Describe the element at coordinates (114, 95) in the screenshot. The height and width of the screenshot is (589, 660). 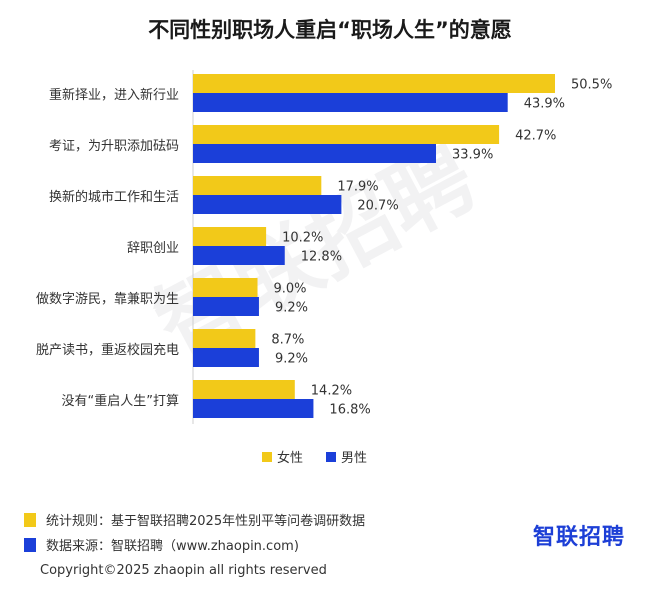
I see `category-label: 重新择业，进入新行业` at that location.